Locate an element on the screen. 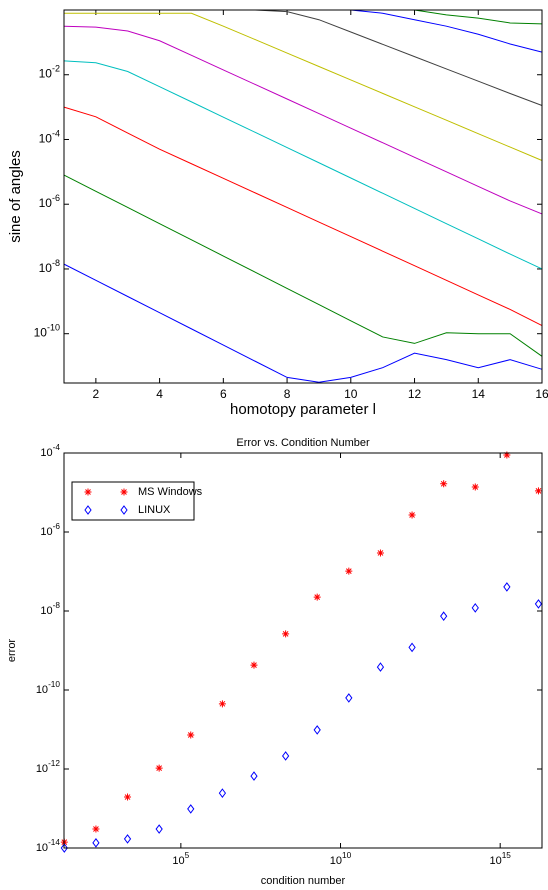 This screenshot has width=548, height=890. y-tick-label: 10⁻² is located at coordinates (49, 72).